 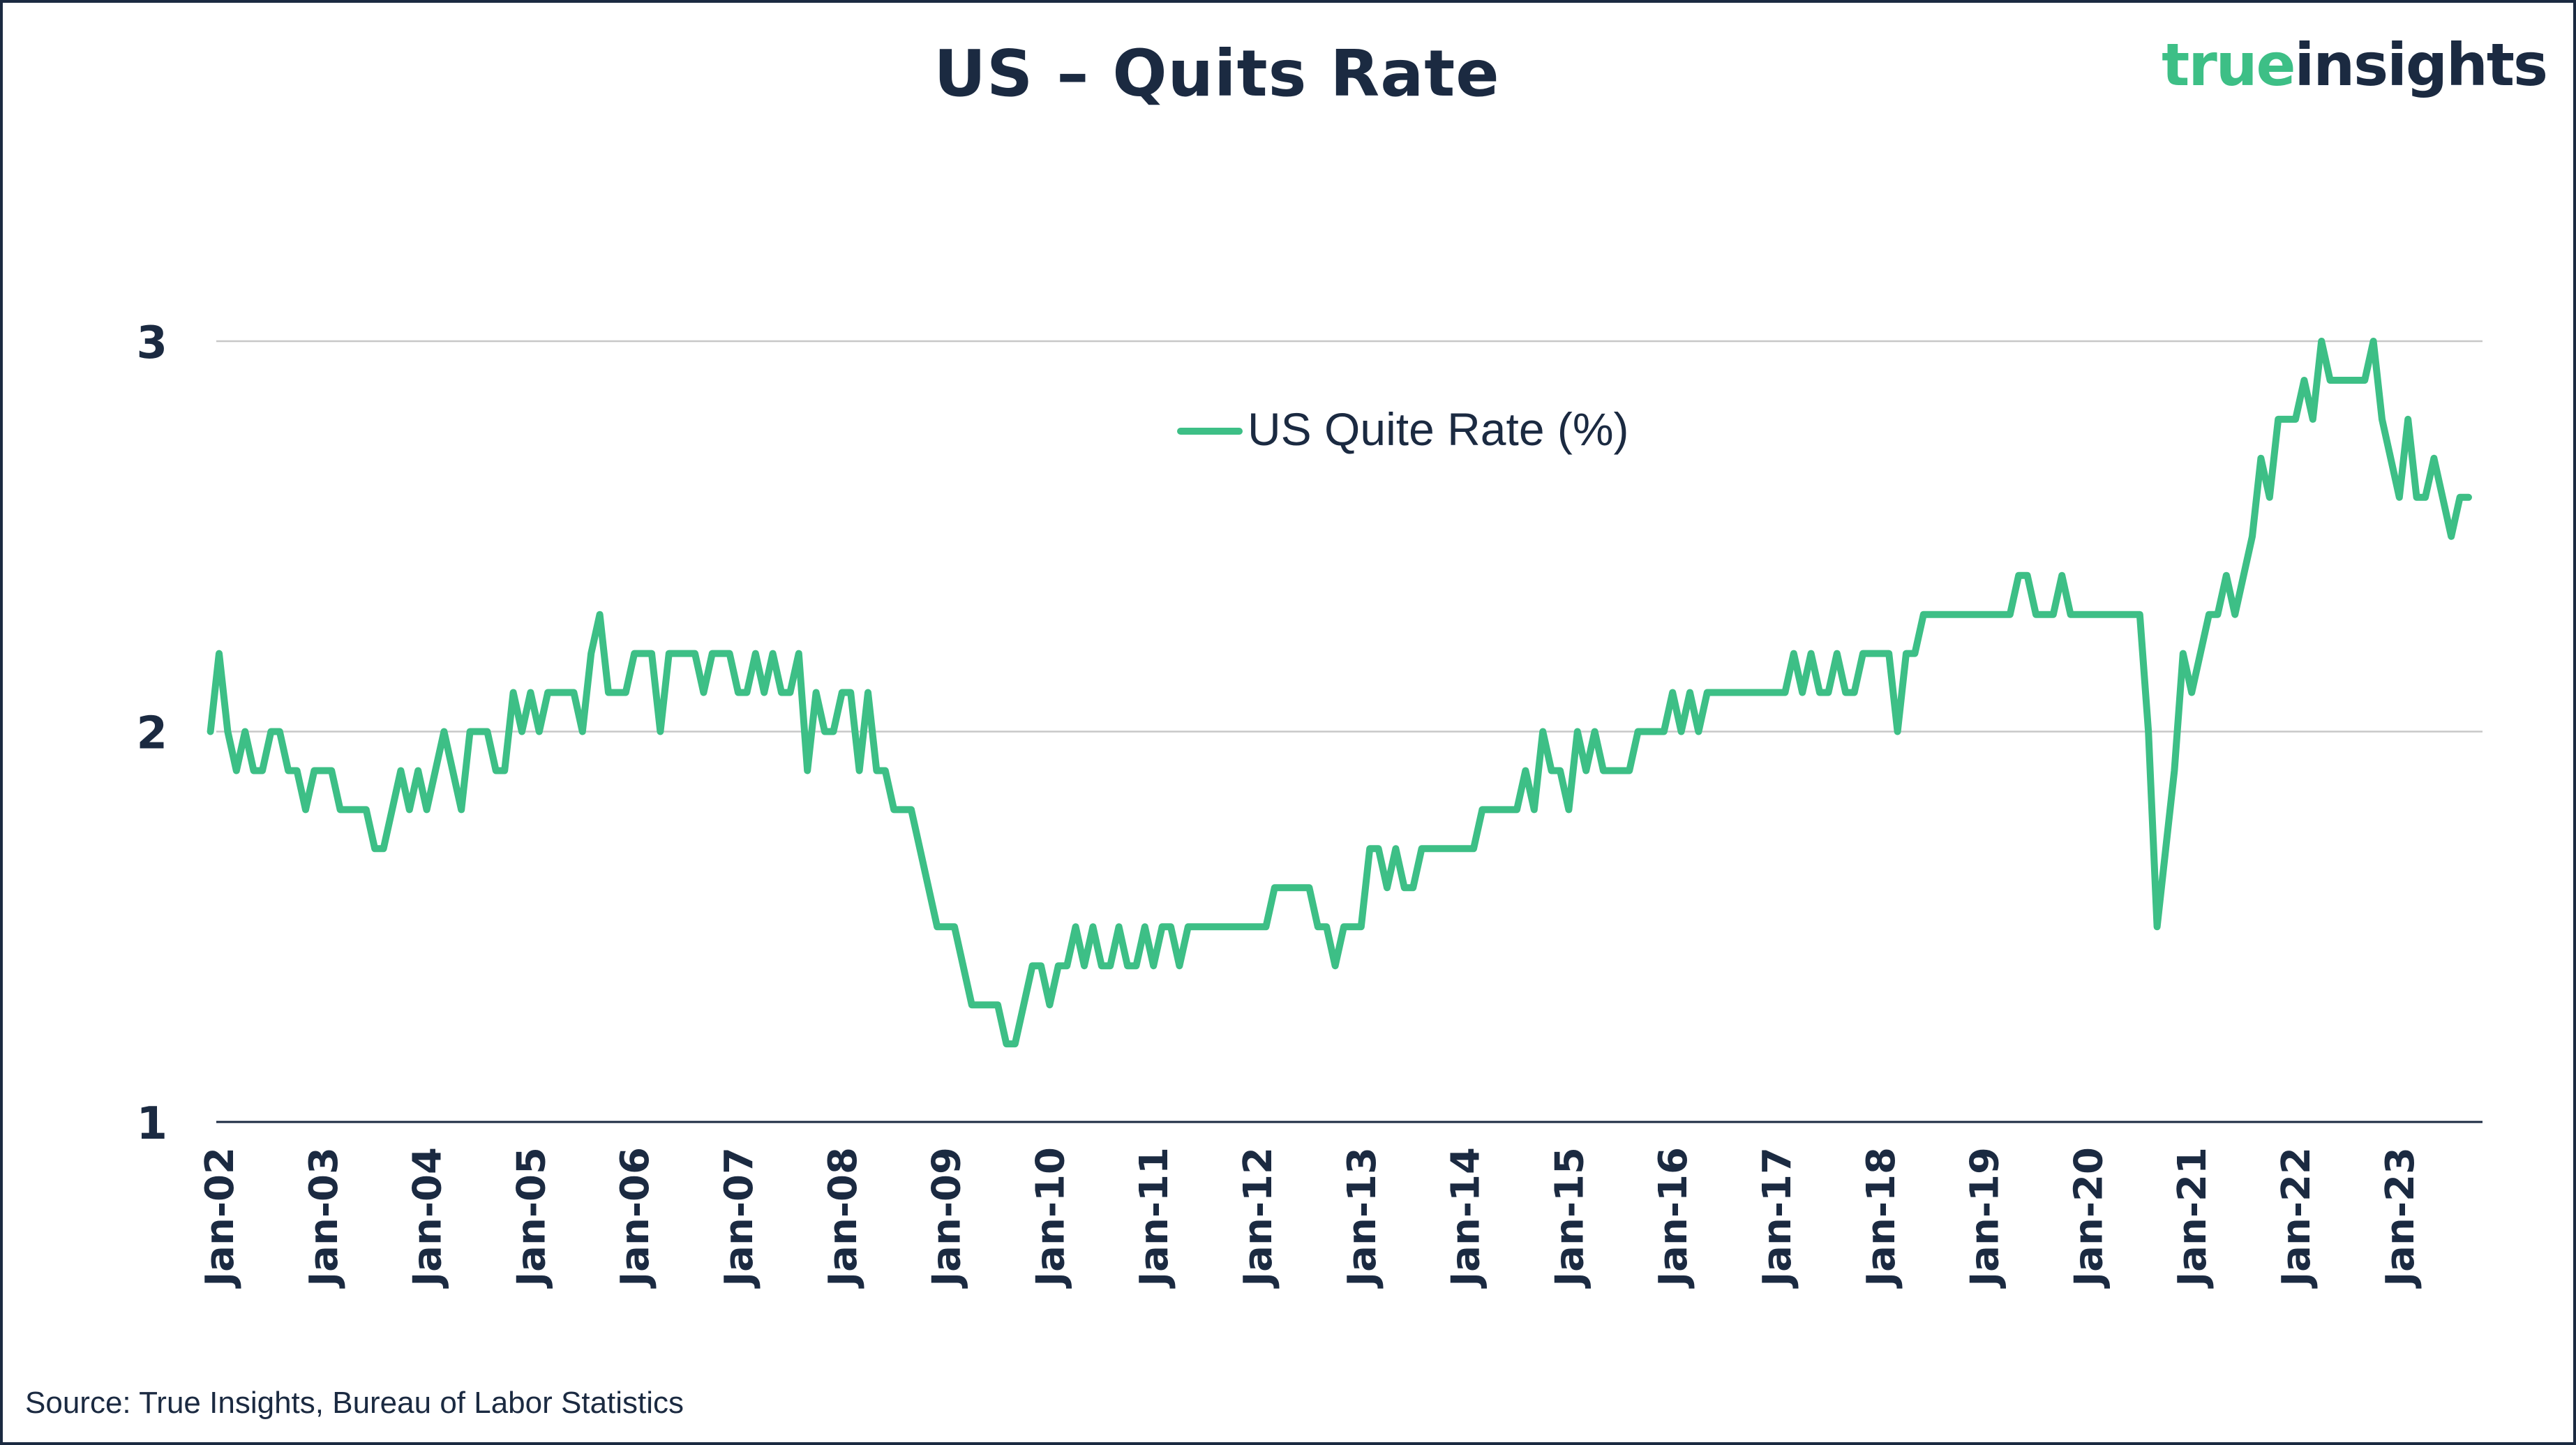 I want to click on x-tick-label: Jan-09, so click(x=947, y=1218).